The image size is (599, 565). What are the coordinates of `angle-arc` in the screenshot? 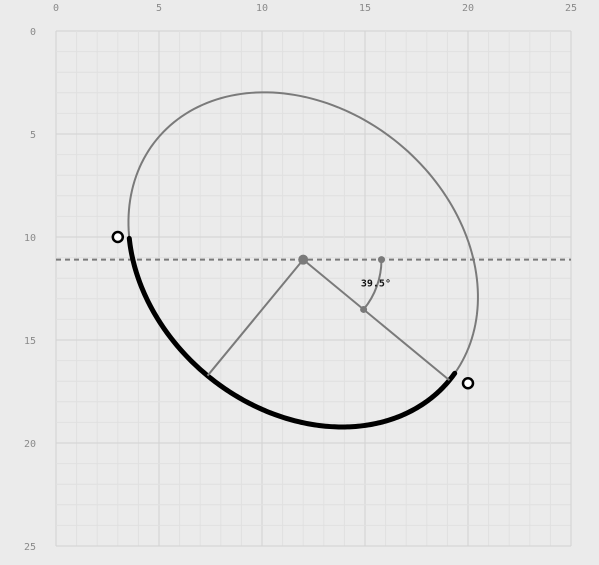 It's located at (372, 285).